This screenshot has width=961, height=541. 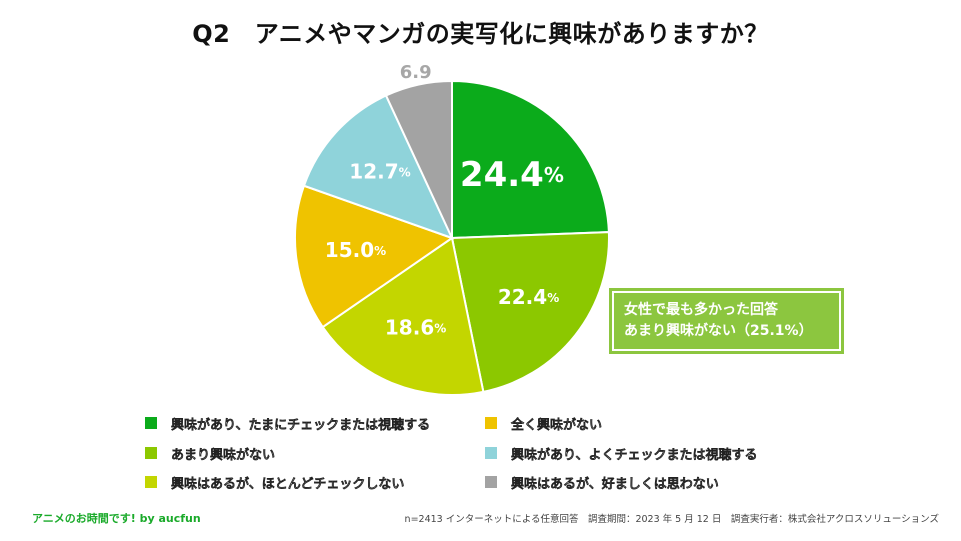 I want to click on brand-credit: アニメのお時間です! by aucfun, so click(x=116, y=518).